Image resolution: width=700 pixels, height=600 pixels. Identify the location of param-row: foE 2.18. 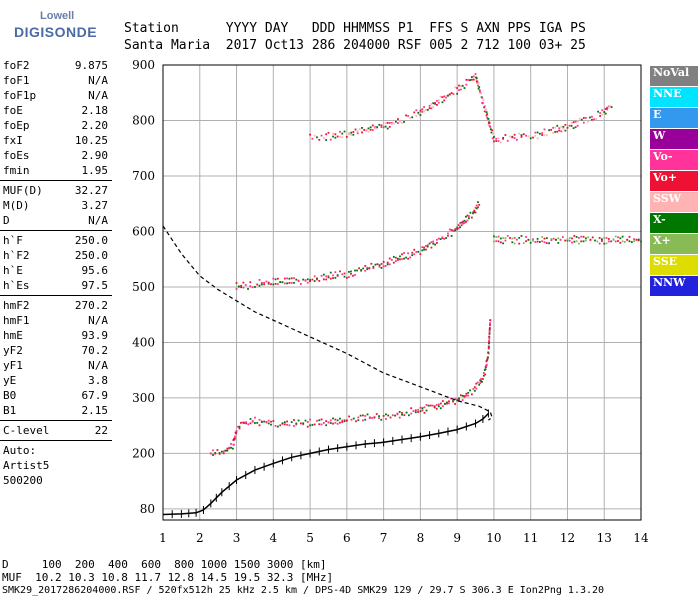
(56, 110).